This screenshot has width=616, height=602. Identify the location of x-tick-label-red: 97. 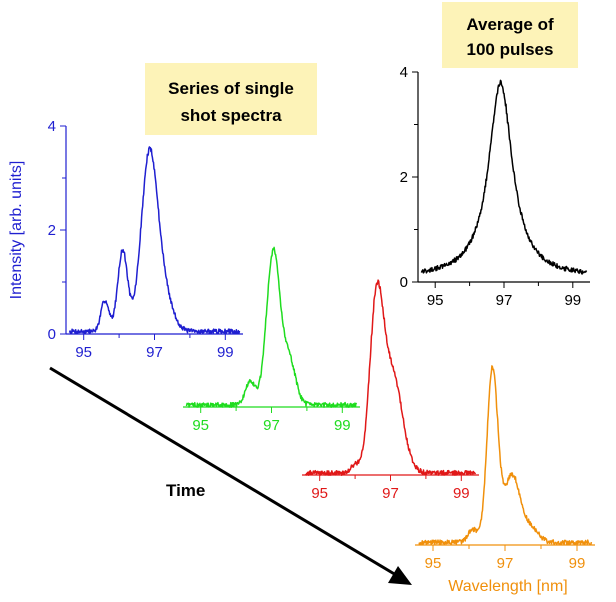
(390, 493).